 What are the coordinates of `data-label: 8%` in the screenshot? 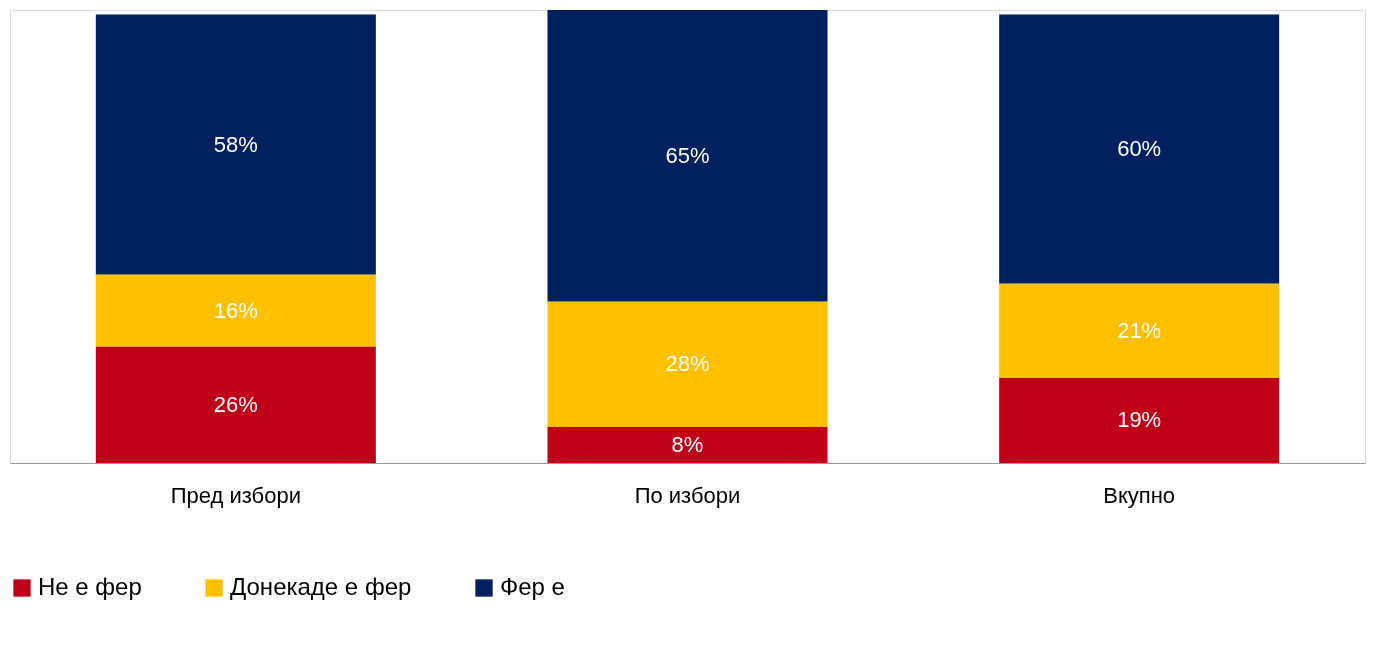 It's located at (687, 445).